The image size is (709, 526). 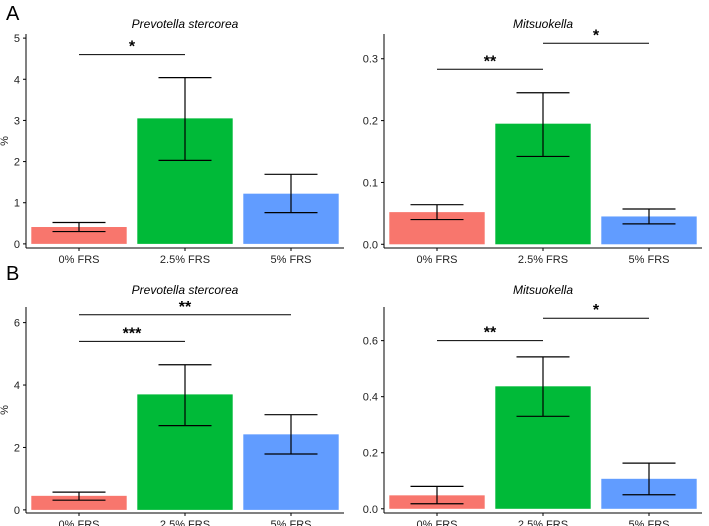 What do you see at coordinates (17, 39) in the screenshot?
I see `y-tick-label: 5` at bounding box center [17, 39].